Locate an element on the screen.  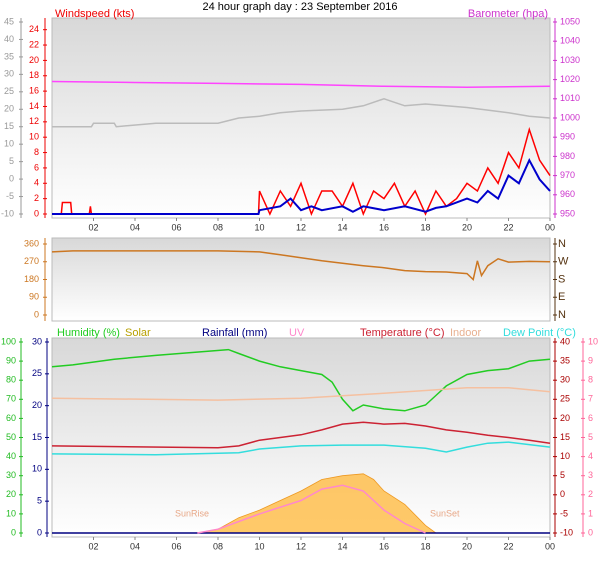
y-tick-label: 180 is located at coordinates (31, 279).